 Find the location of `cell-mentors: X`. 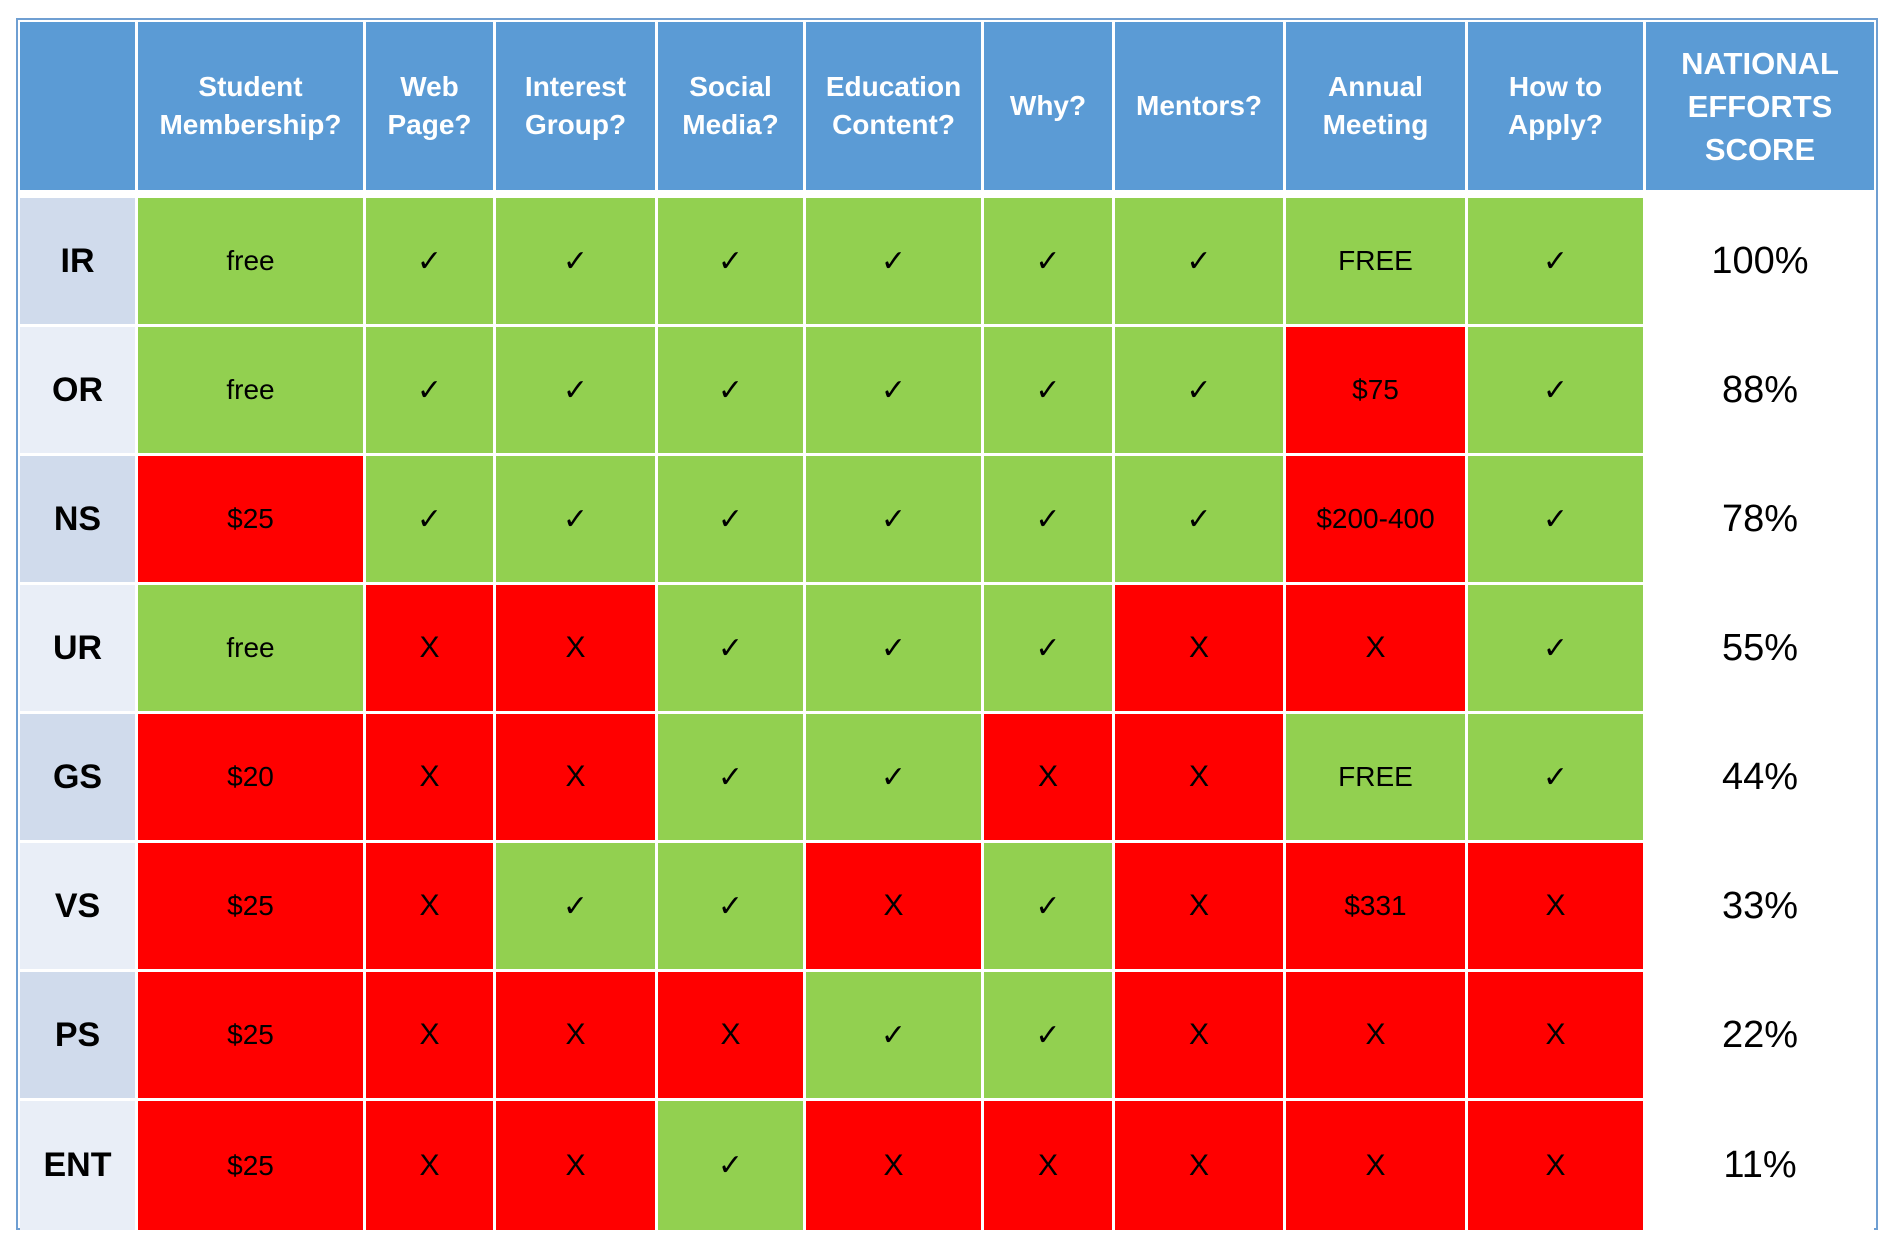

cell-mentors: X is located at coordinates (1200, 1036).